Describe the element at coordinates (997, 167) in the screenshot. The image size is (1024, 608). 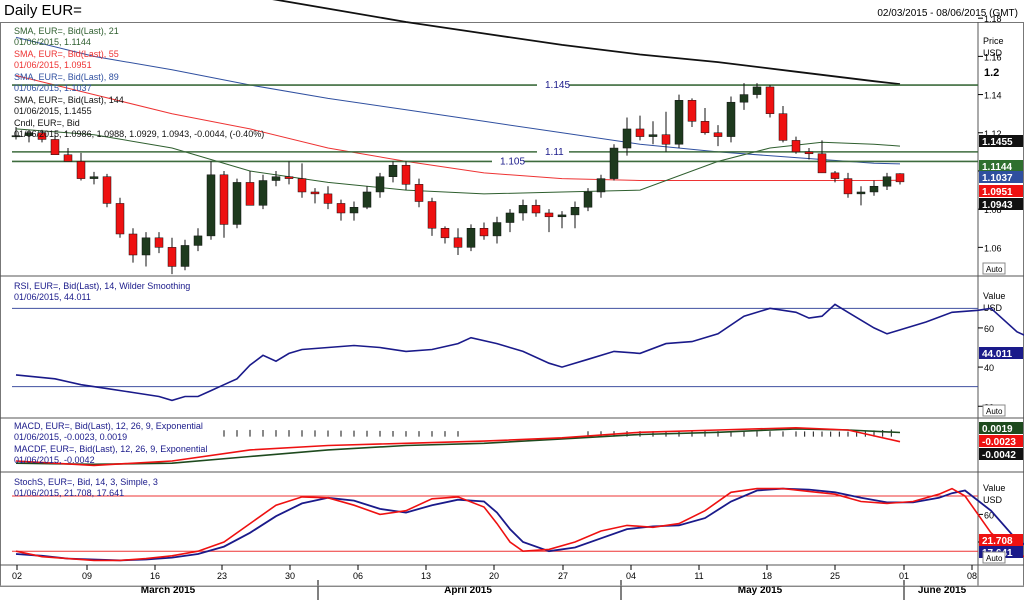
I see `price-badge-1: 1.1144` at that location.